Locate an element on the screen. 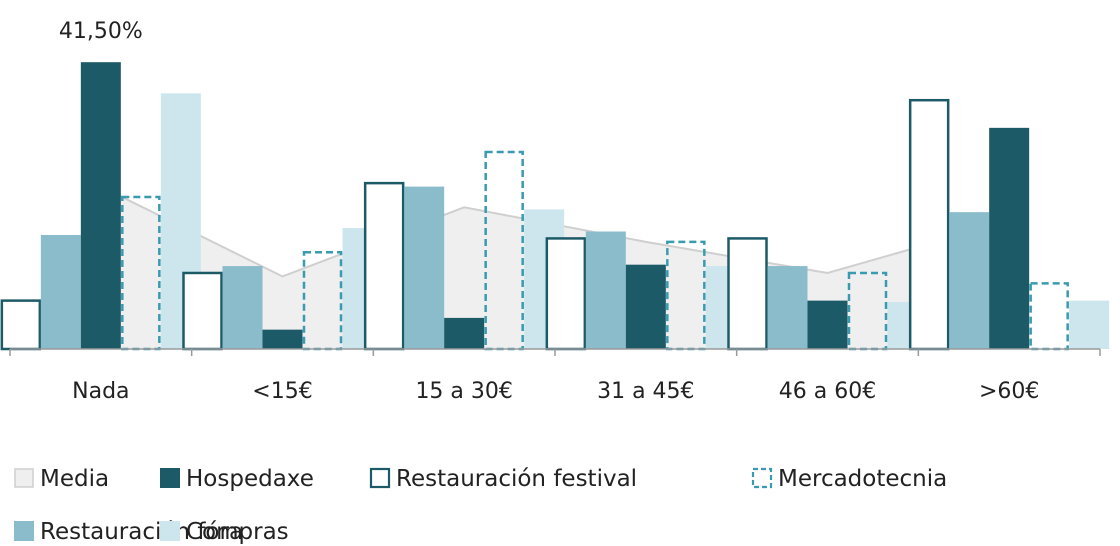 The image size is (1120, 546). legend-label-hospedaxe: Hospedaxe is located at coordinates (250, 479).